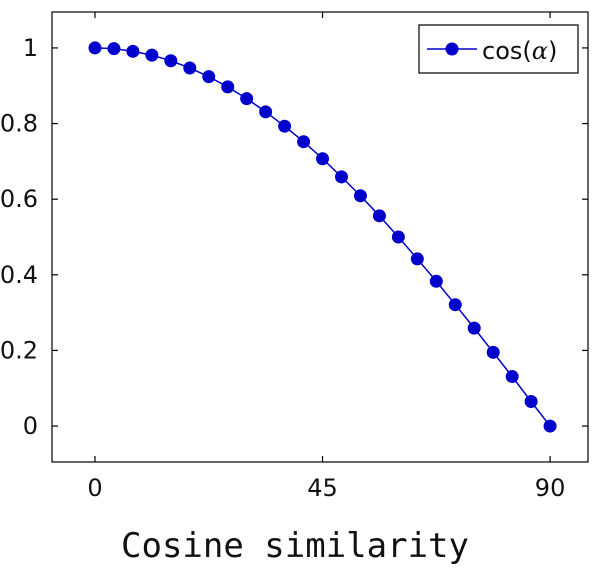  Describe the element at coordinates (540, 51) in the screenshot. I see `legend-label-alpha: α` at that location.